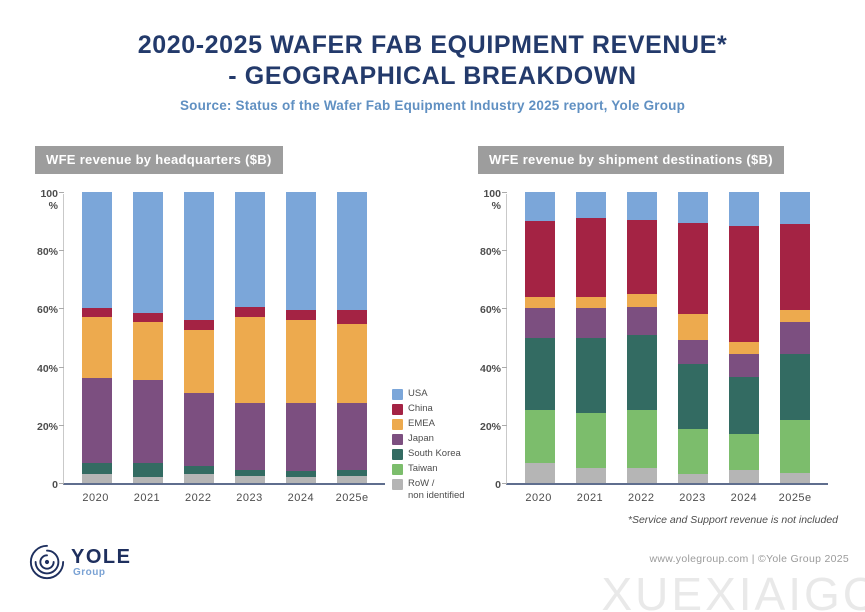  I want to click on bar-segment-row-non-identified-2022, so click(641, 475).